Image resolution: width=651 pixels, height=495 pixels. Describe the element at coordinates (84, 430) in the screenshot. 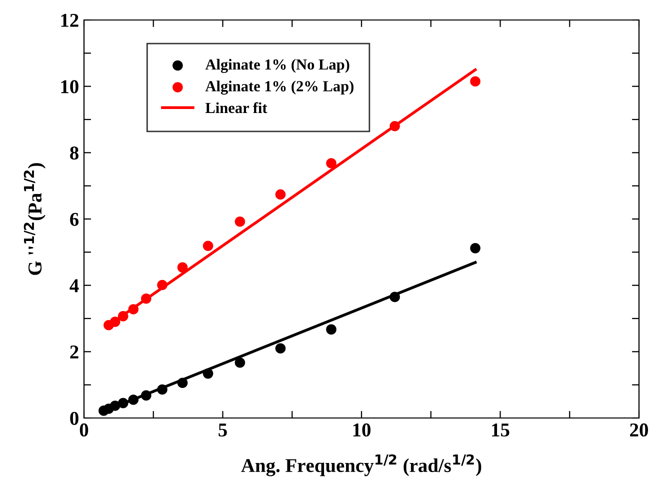

I see `x-tick-label: 0` at that location.